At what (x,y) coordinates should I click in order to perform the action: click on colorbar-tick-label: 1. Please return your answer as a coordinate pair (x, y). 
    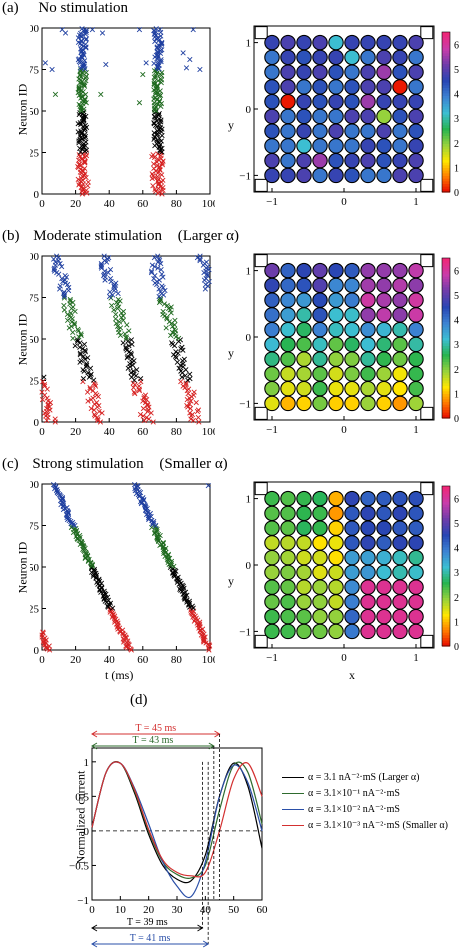
    Looking at the image, I should click on (456, 622).